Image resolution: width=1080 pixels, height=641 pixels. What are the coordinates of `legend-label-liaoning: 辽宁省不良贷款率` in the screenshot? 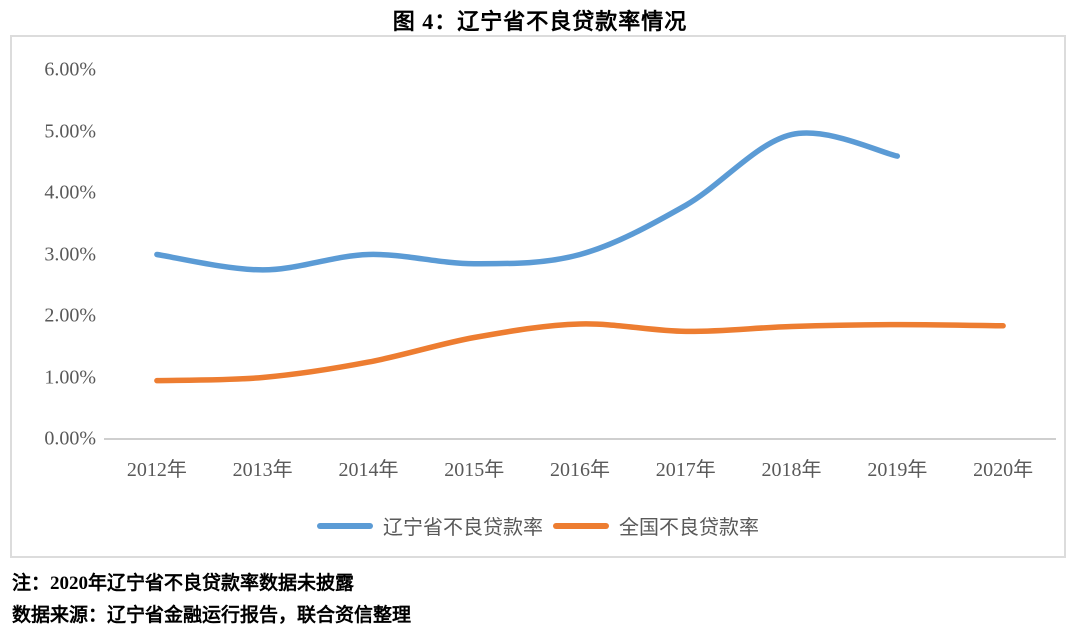 It's located at (463, 528).